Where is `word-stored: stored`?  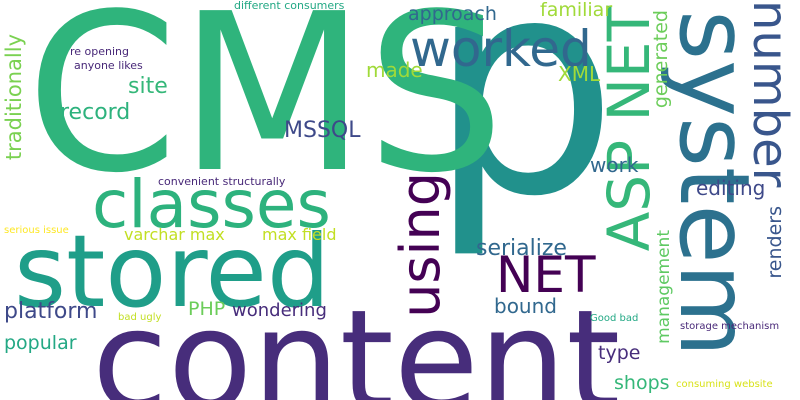 word-stored: stored is located at coordinates (172, 271).